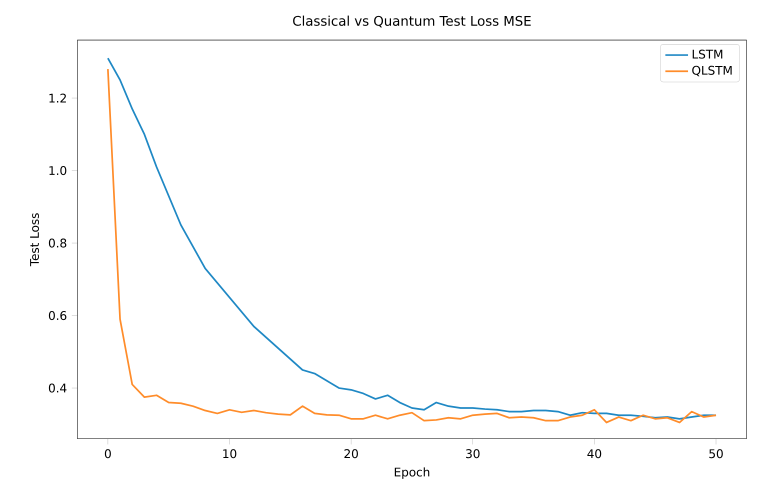 The width and height of the screenshot is (771, 486). Describe the element at coordinates (594, 453) in the screenshot. I see `x-tick-label: 40` at that location.